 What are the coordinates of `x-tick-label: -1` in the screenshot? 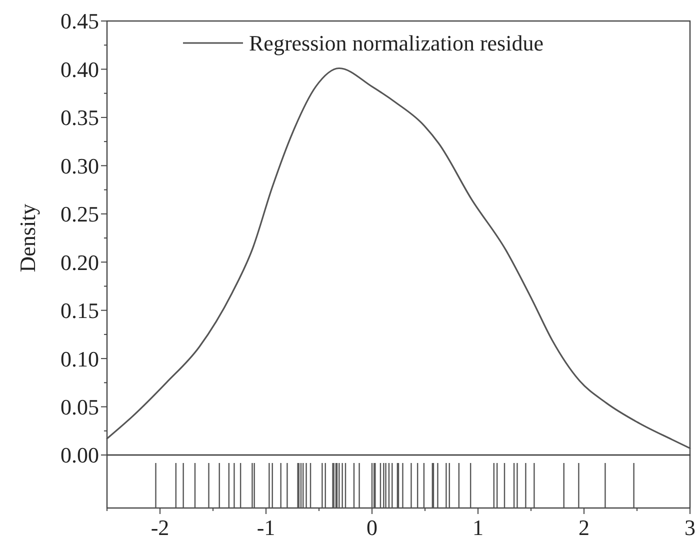 It's located at (266, 527).